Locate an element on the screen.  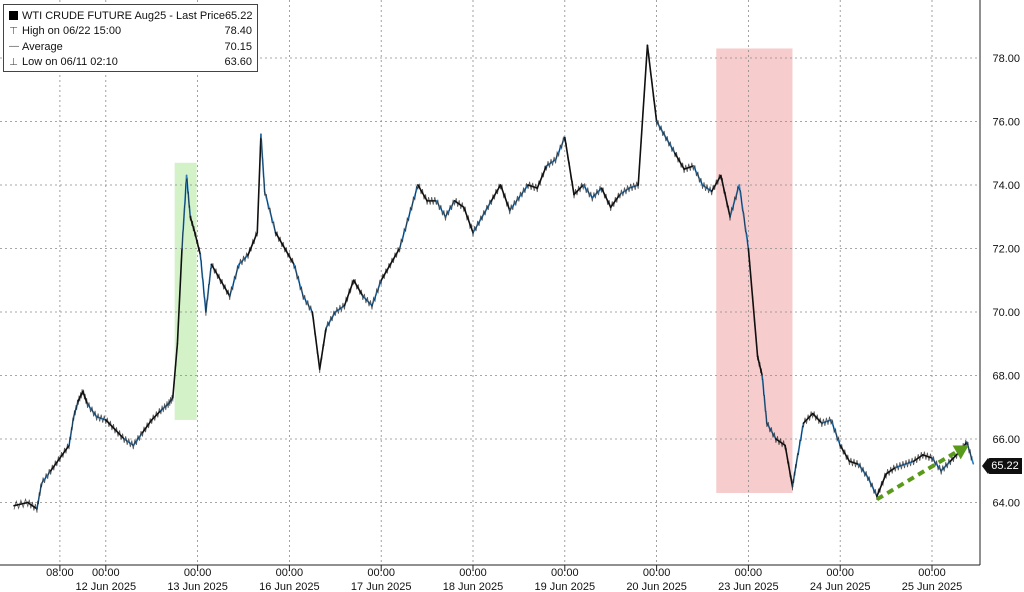
legend-high-value: 78.40 is located at coordinates (238, 31).